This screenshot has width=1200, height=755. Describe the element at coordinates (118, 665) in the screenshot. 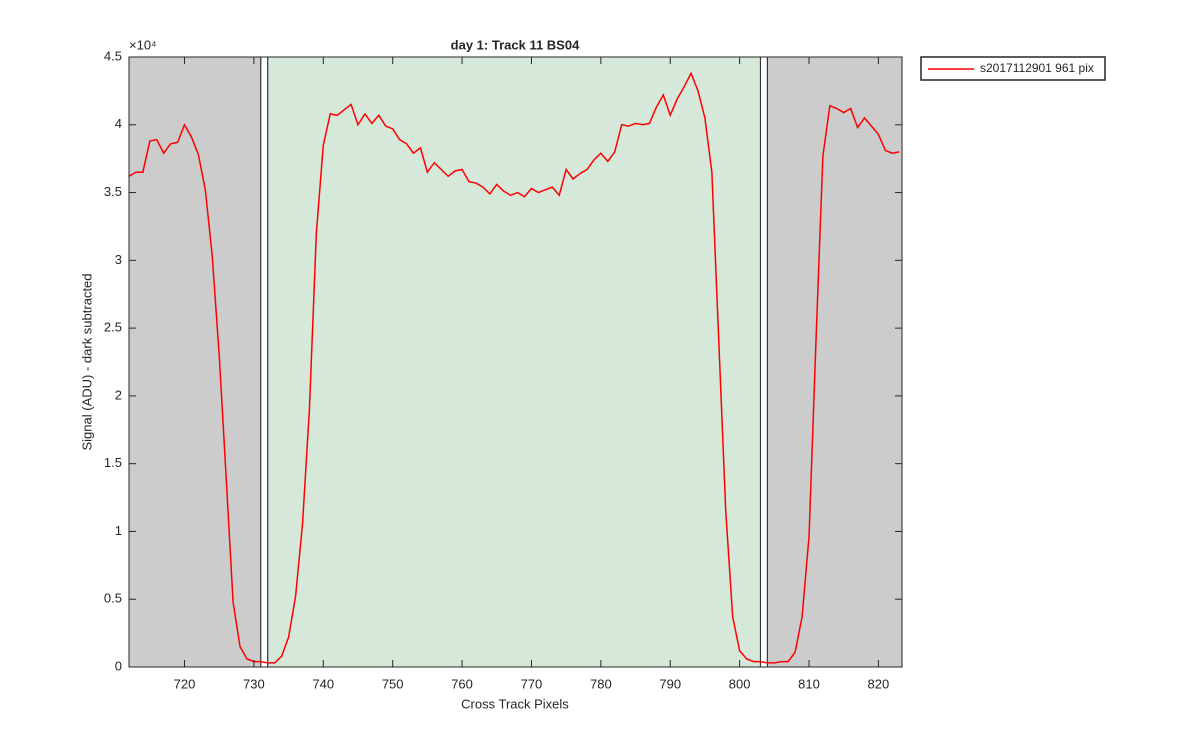

I see `y-tick-label: 0` at that location.